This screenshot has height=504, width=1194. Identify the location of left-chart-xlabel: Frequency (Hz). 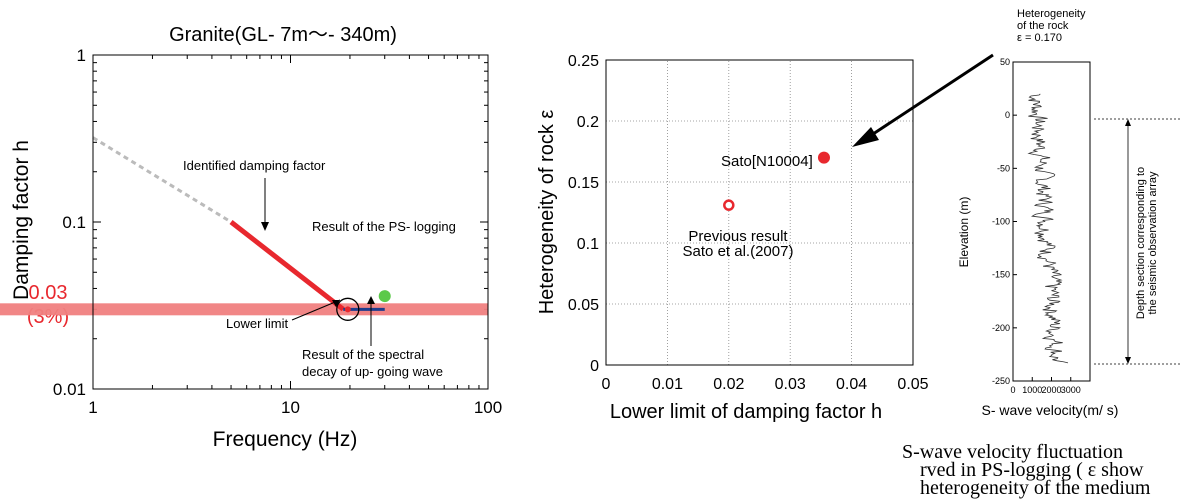
(285, 439).